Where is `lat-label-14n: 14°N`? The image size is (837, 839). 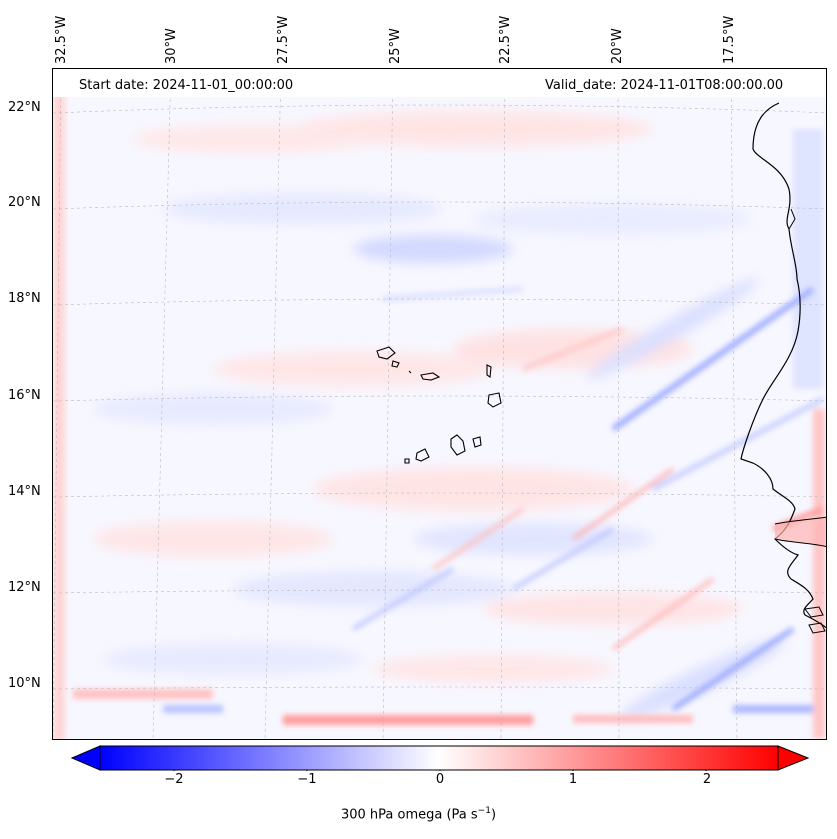 lat-label-14n: 14°N is located at coordinates (24, 491).